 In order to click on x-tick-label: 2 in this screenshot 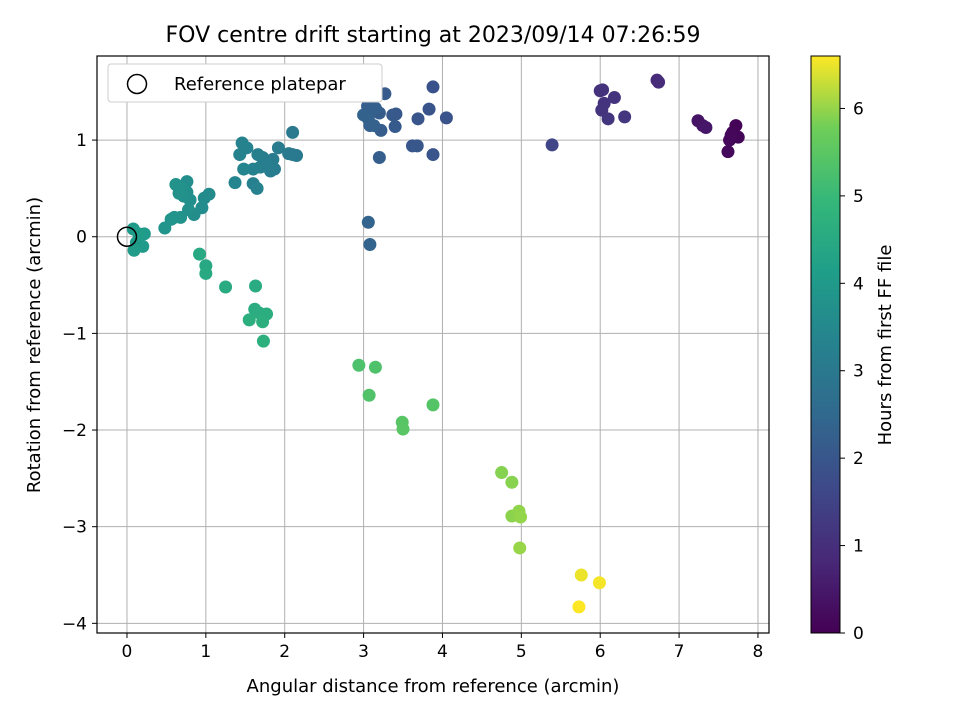, I will do `click(284, 652)`.